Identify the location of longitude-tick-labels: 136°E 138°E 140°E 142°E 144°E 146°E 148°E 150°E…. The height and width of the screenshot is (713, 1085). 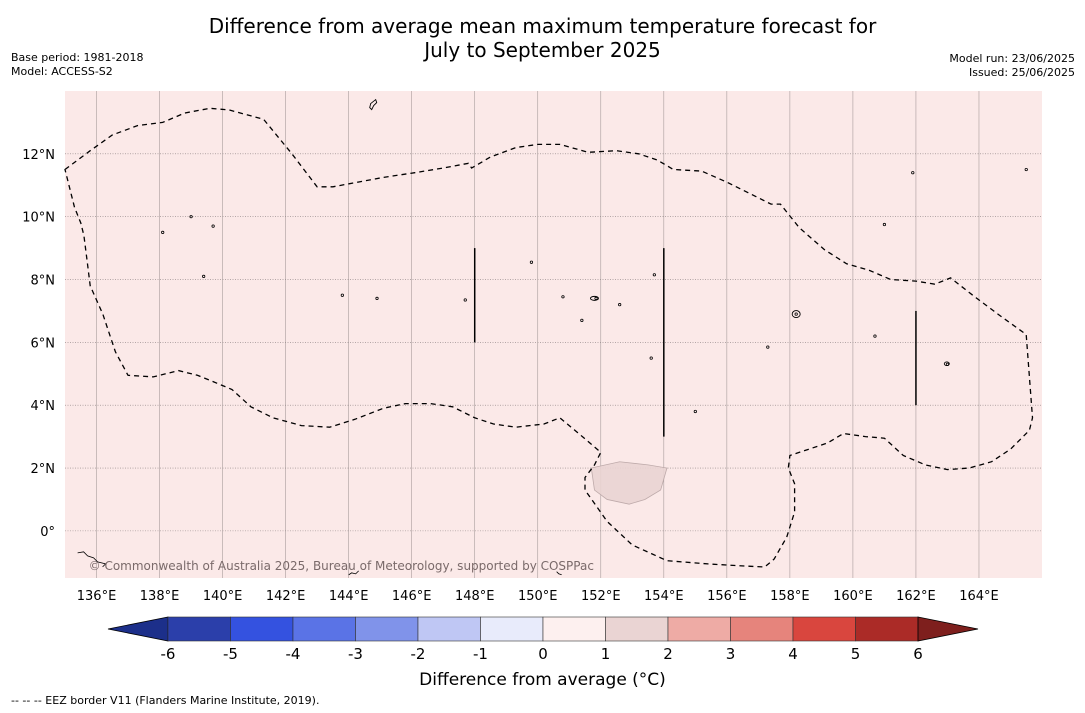
(538, 596).